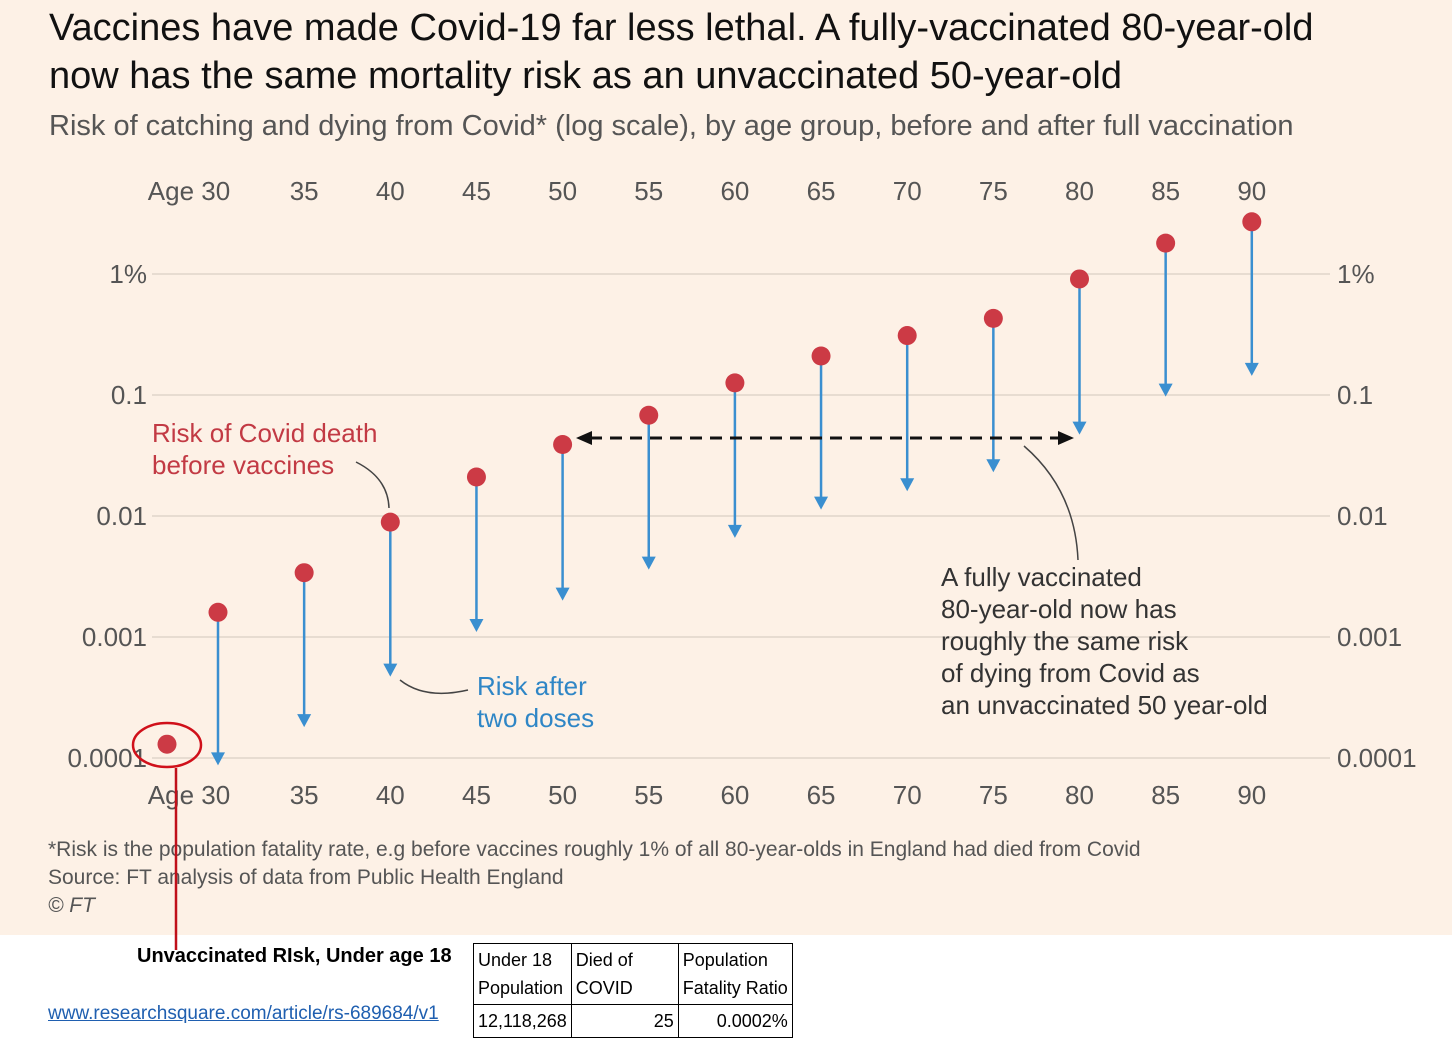 The height and width of the screenshot is (1047, 1456). What do you see at coordinates (304, 191) in the screenshot?
I see `x-tick-label-top: 35` at bounding box center [304, 191].